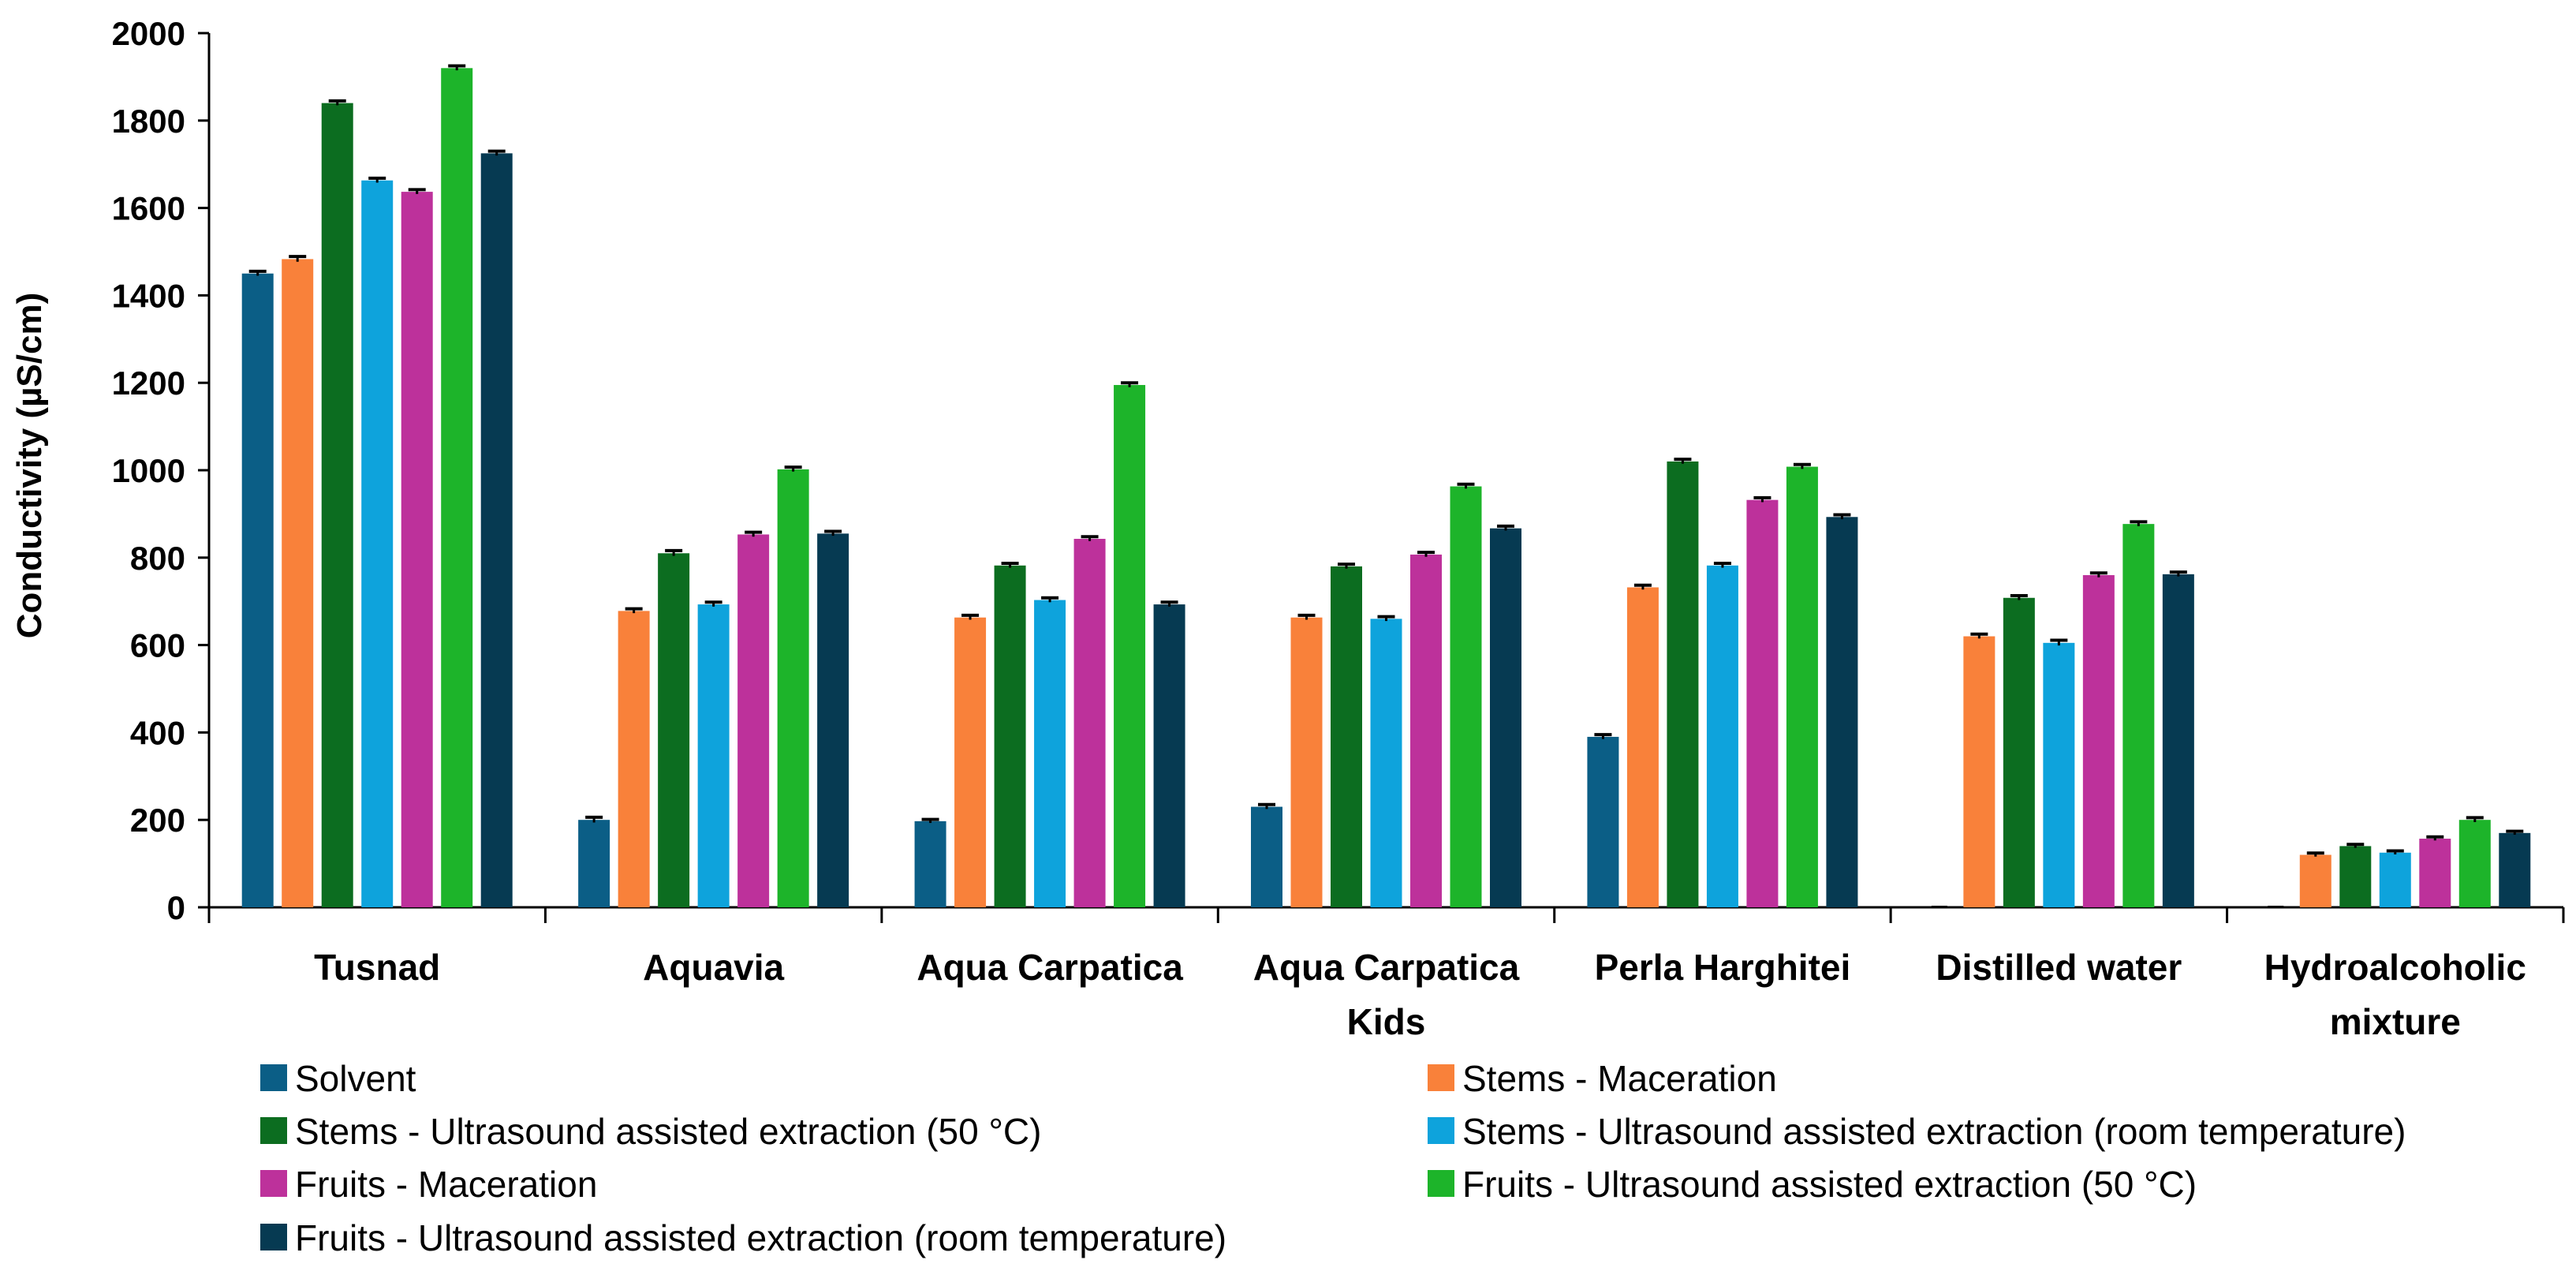 The height and width of the screenshot is (1286, 2576). I want to click on x-category-label-line: Hydroalcoholic, so click(2395, 967).